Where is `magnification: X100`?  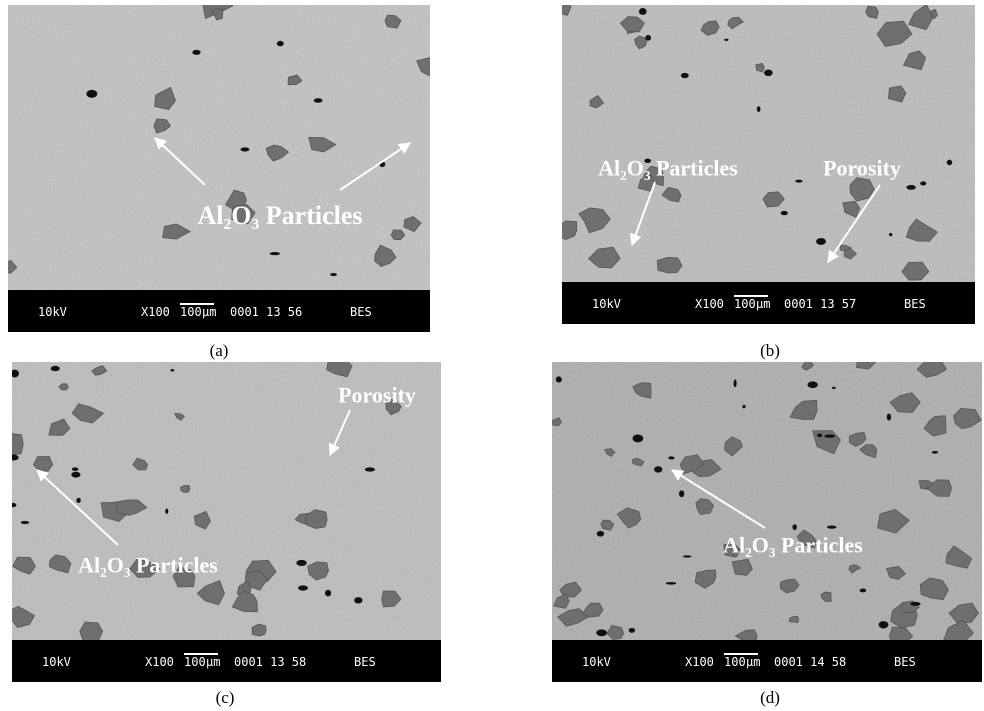 magnification: X100 is located at coordinates (699, 662).